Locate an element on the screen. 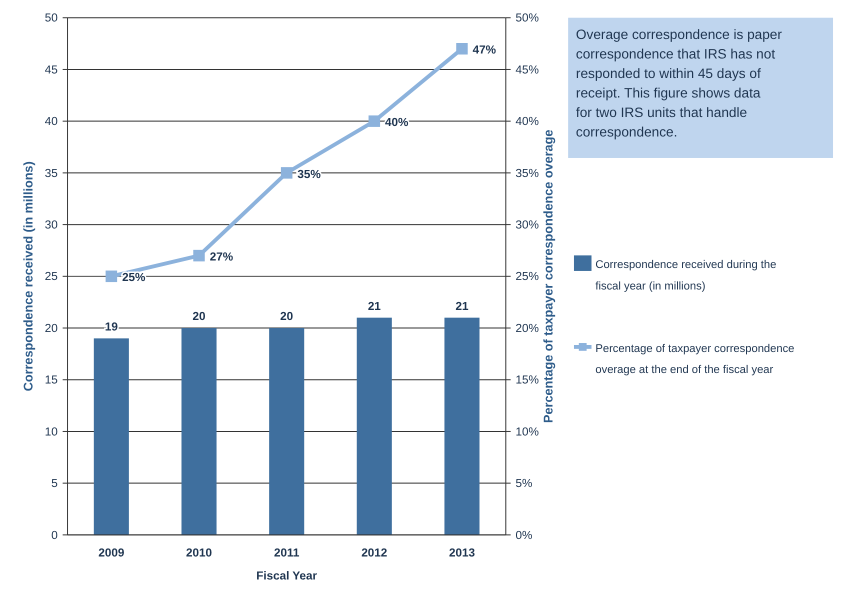 This screenshot has height=613, width=847. x-axis-title: Fiscal Year is located at coordinates (287, 576).